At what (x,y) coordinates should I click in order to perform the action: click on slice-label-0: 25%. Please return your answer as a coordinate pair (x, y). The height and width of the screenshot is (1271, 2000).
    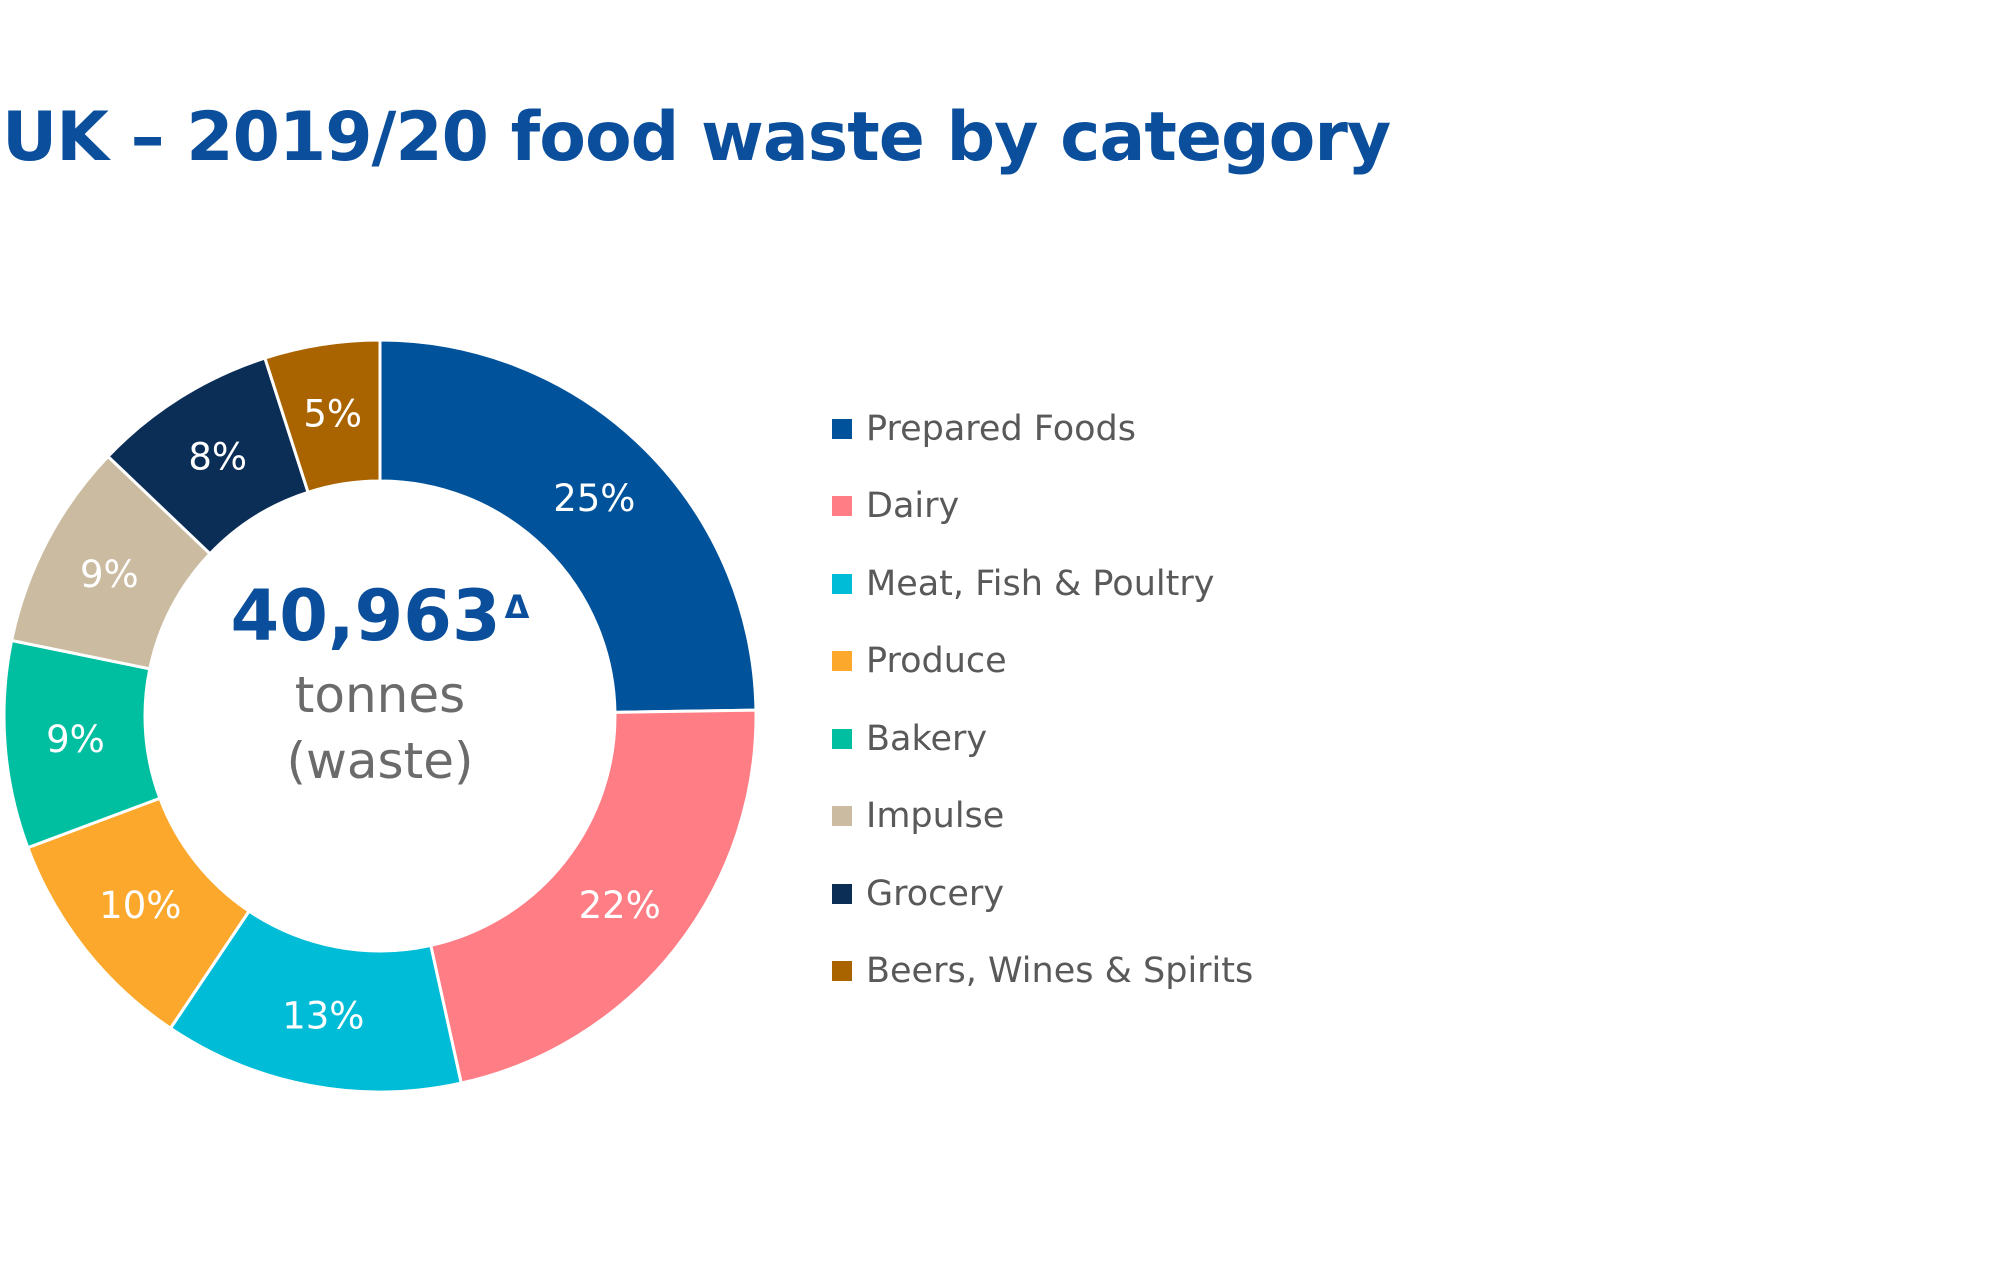
    Looking at the image, I should click on (594, 498).